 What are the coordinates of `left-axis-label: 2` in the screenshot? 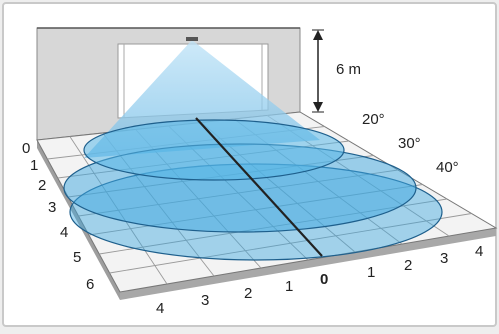 It's located at (42, 185).